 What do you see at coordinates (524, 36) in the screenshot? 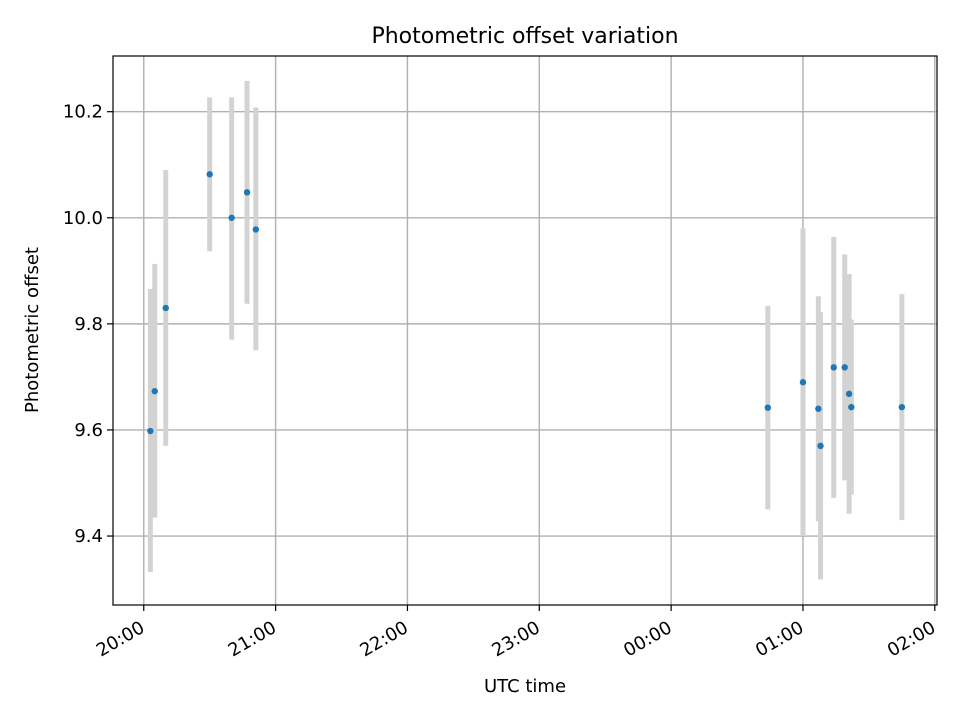
I see `chart-title: Photometric offset variation` at bounding box center [524, 36].